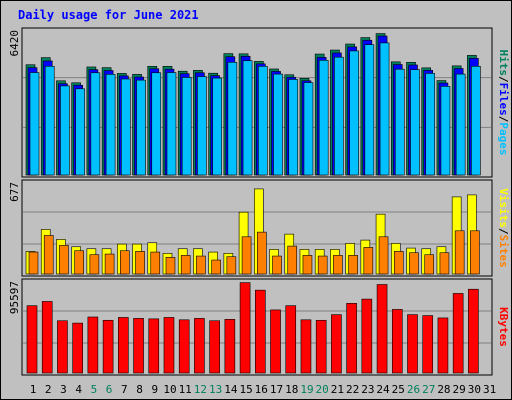 This screenshot has height=400, width=512. I want to click on chart-title: Daily usage for June 2021, so click(108, 15).